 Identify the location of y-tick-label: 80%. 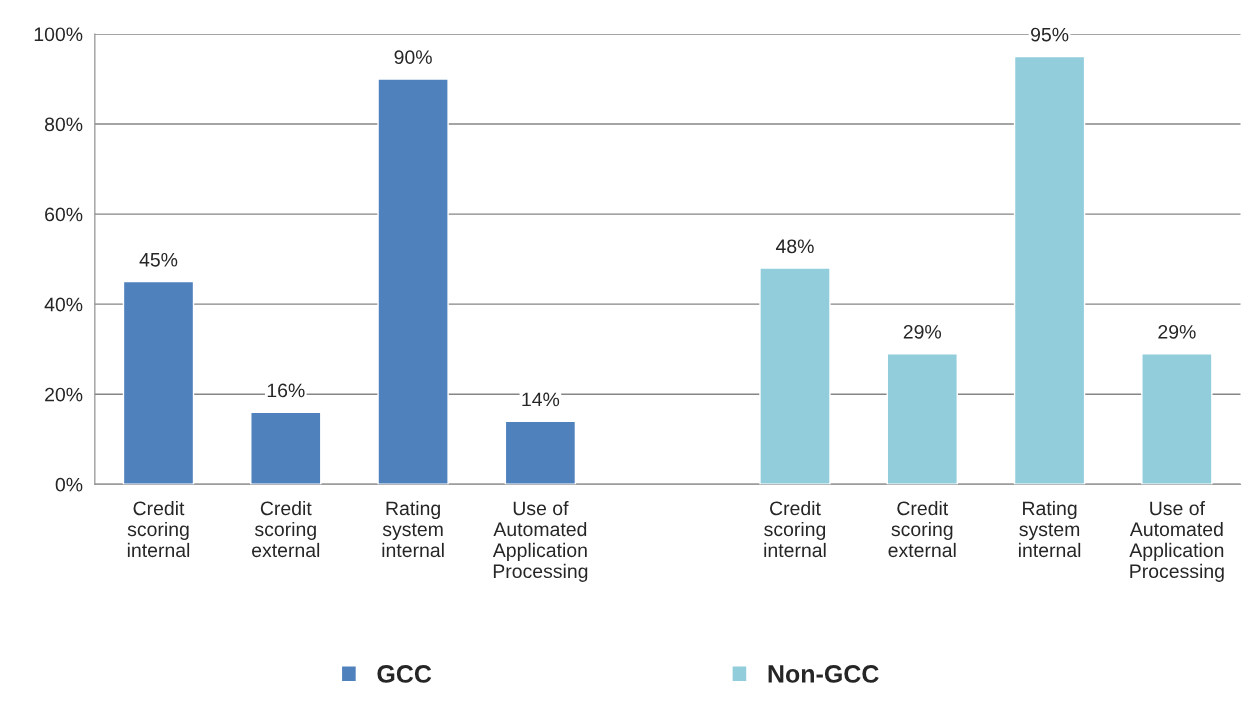
(63, 124).